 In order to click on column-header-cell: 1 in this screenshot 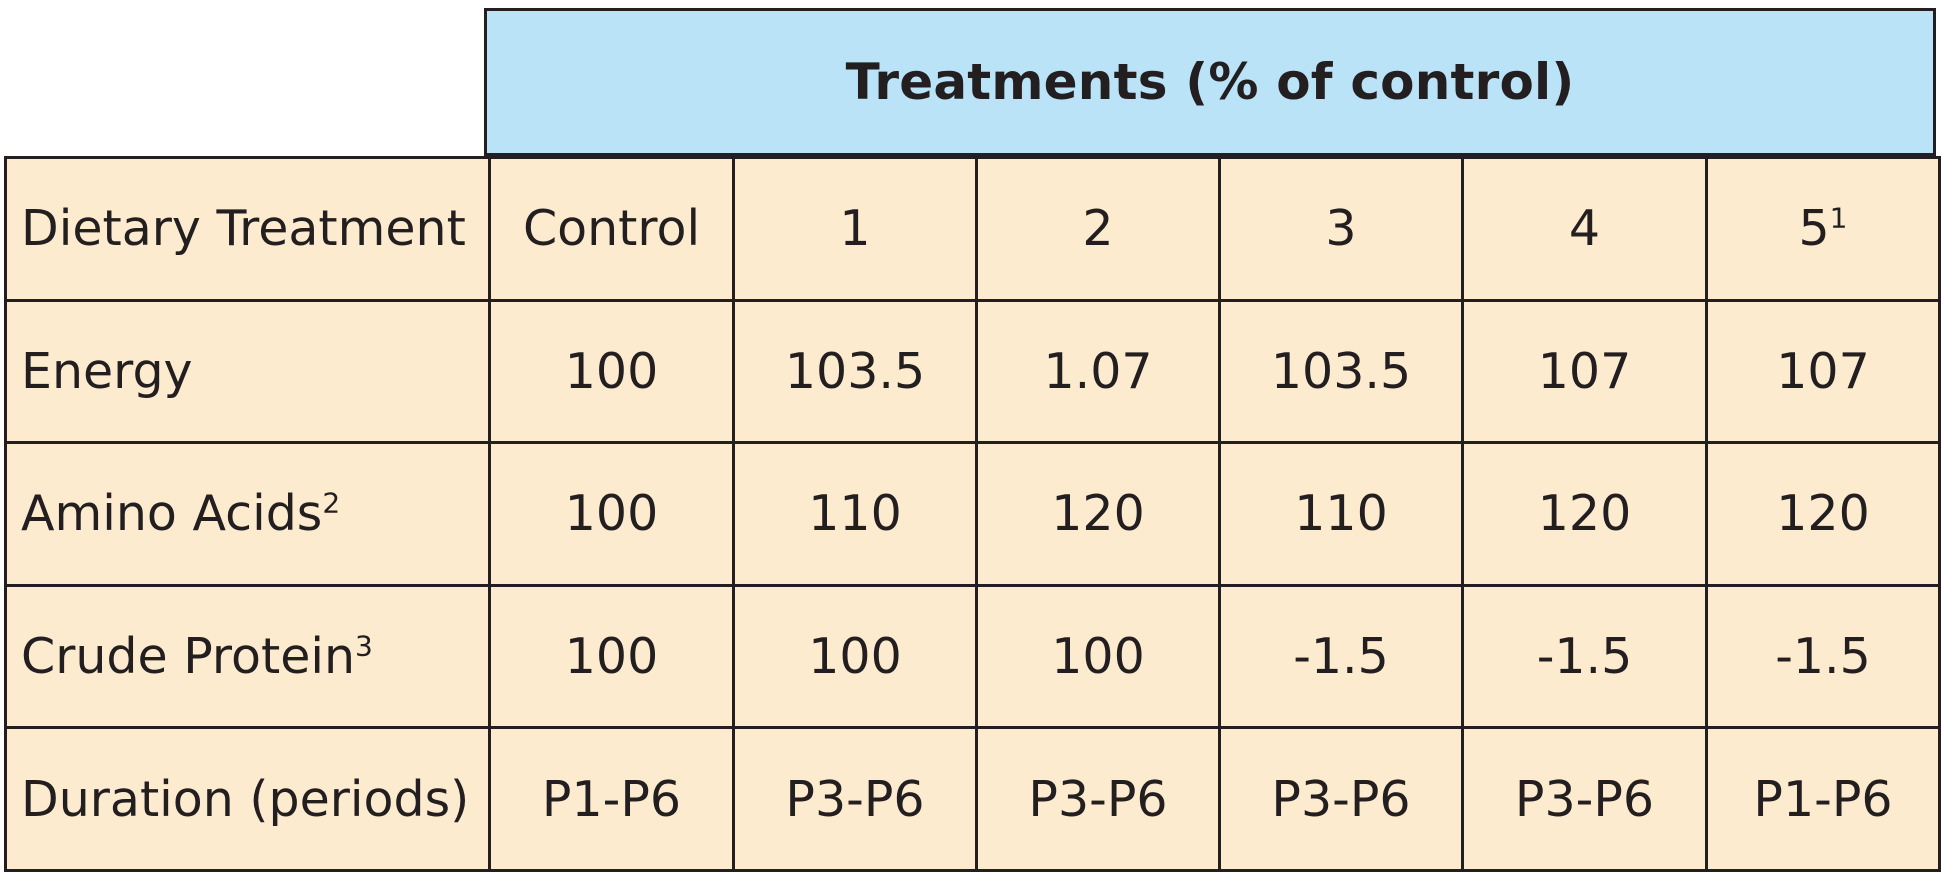, I will do `click(855, 229)`.